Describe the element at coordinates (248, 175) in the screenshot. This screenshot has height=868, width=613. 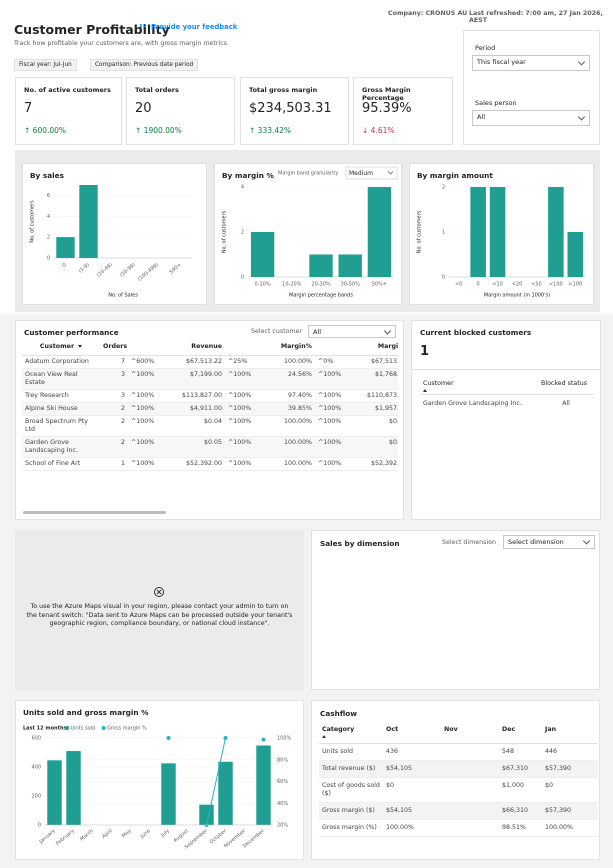
I see `chart-title: By margin %` at that location.